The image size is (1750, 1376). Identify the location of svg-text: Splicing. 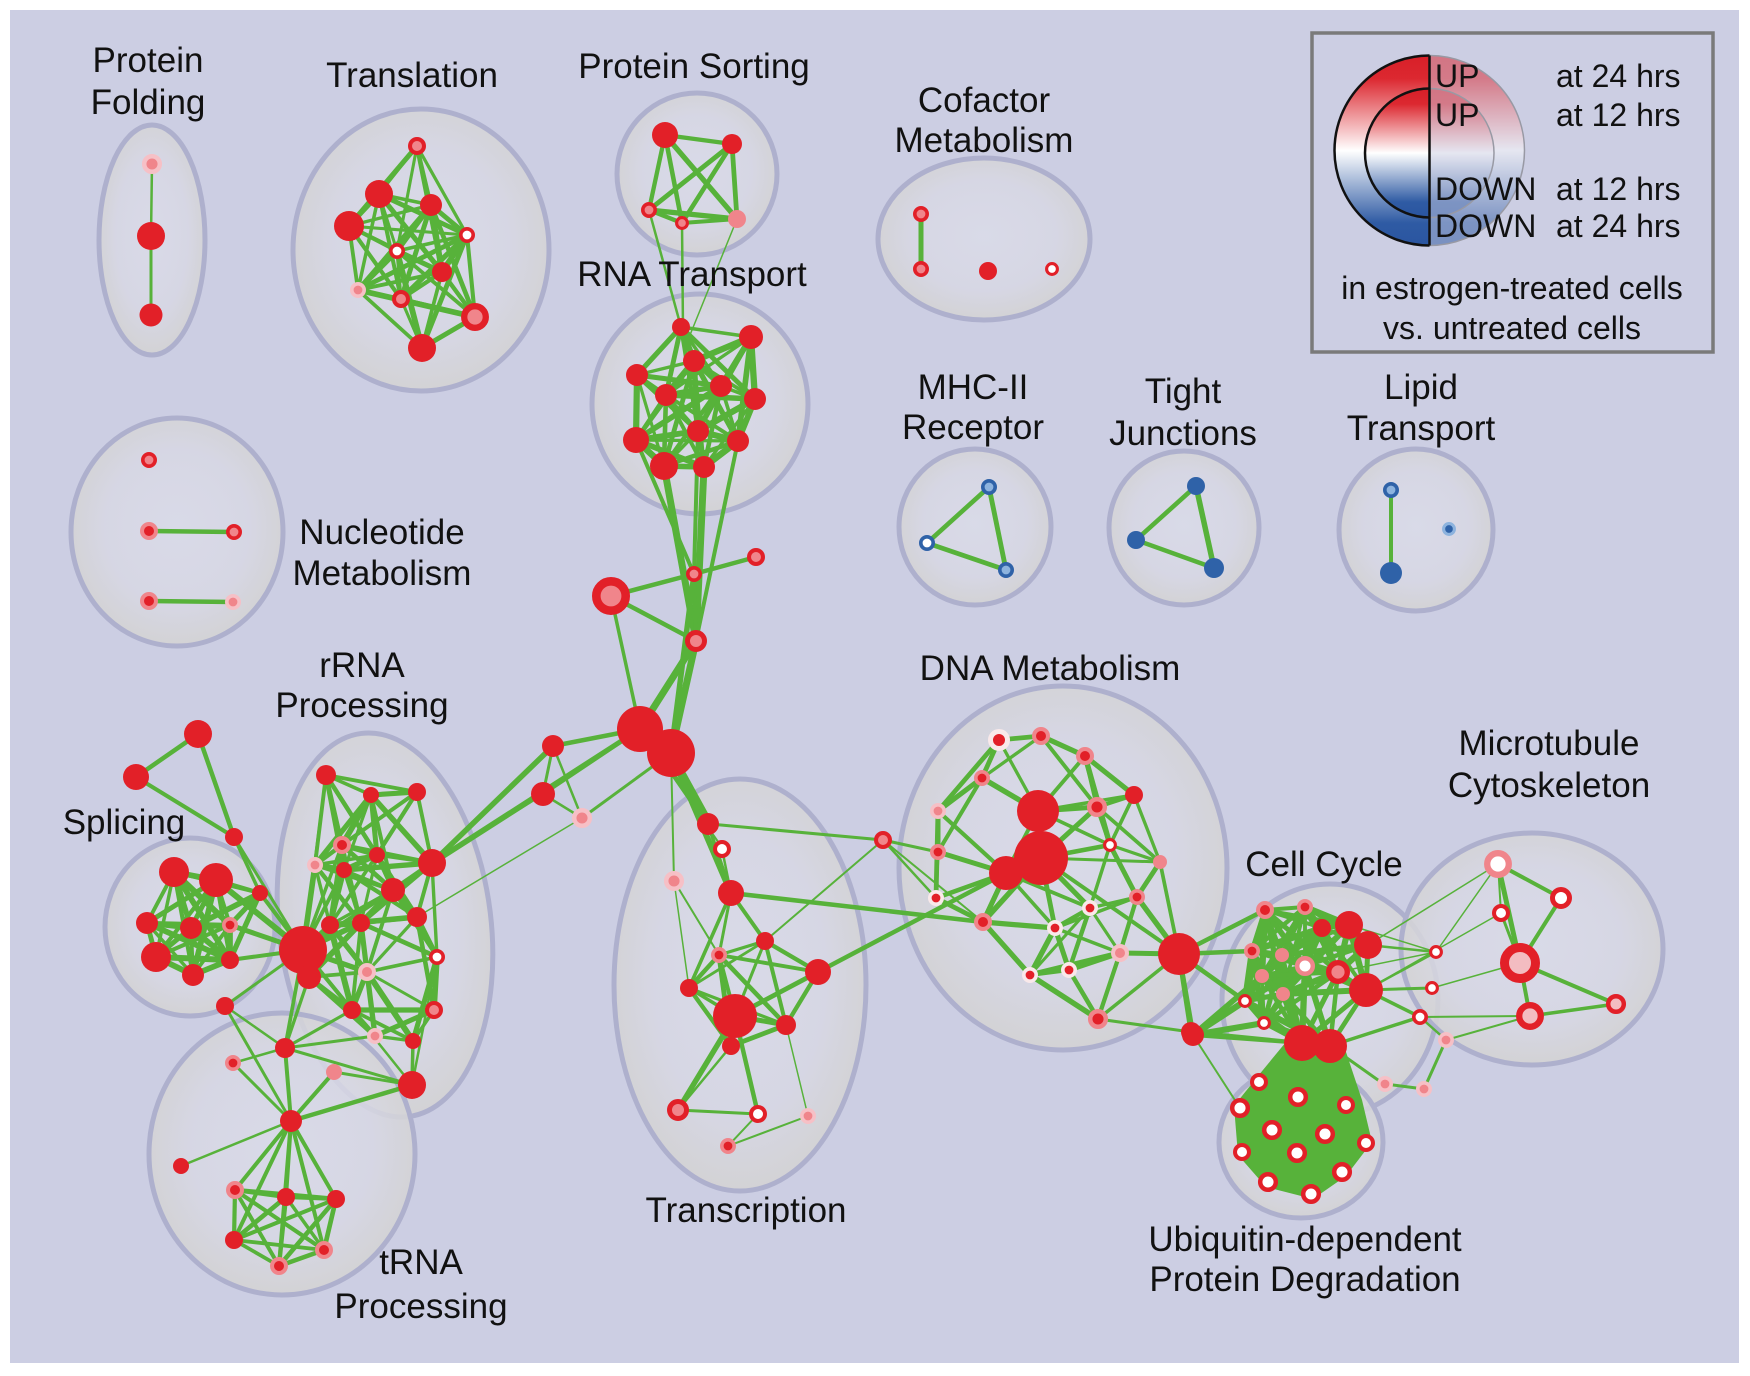
(124, 822).